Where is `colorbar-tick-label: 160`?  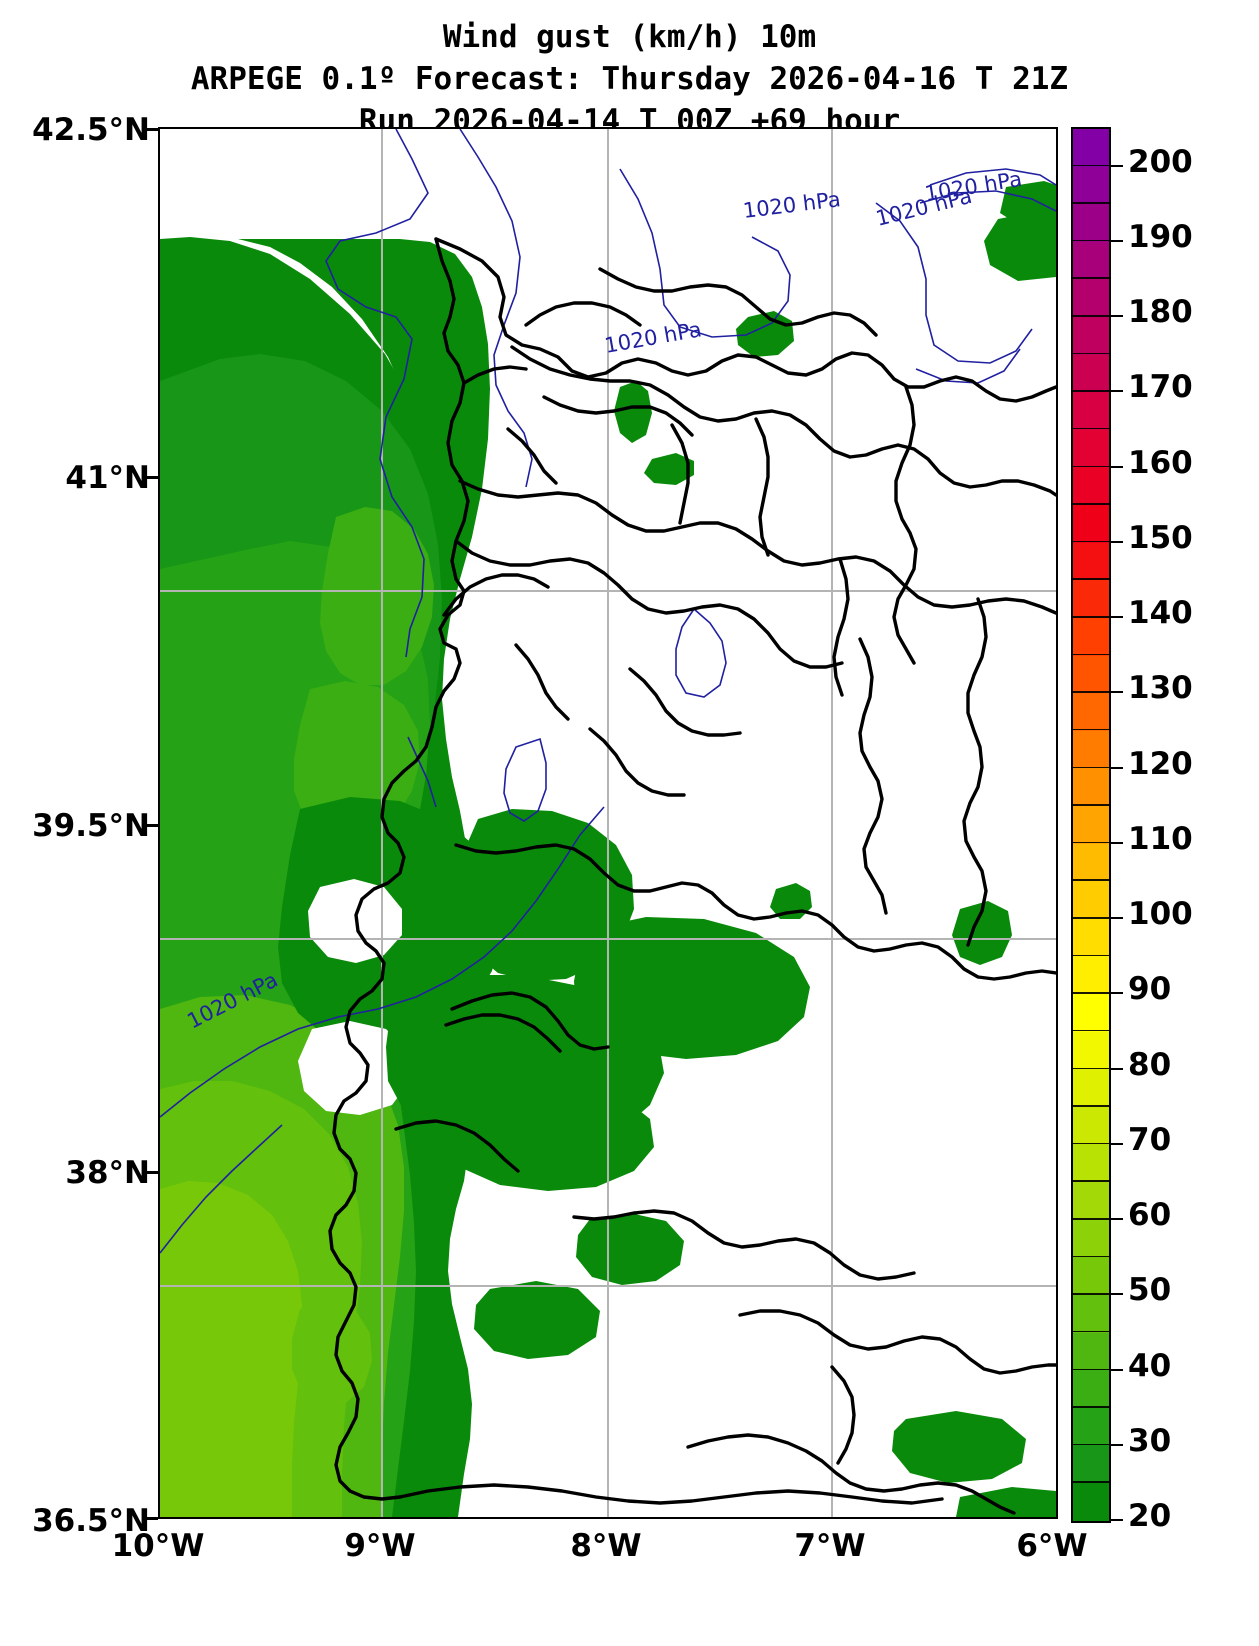 colorbar-tick-label: 160 is located at coordinates (1160, 462).